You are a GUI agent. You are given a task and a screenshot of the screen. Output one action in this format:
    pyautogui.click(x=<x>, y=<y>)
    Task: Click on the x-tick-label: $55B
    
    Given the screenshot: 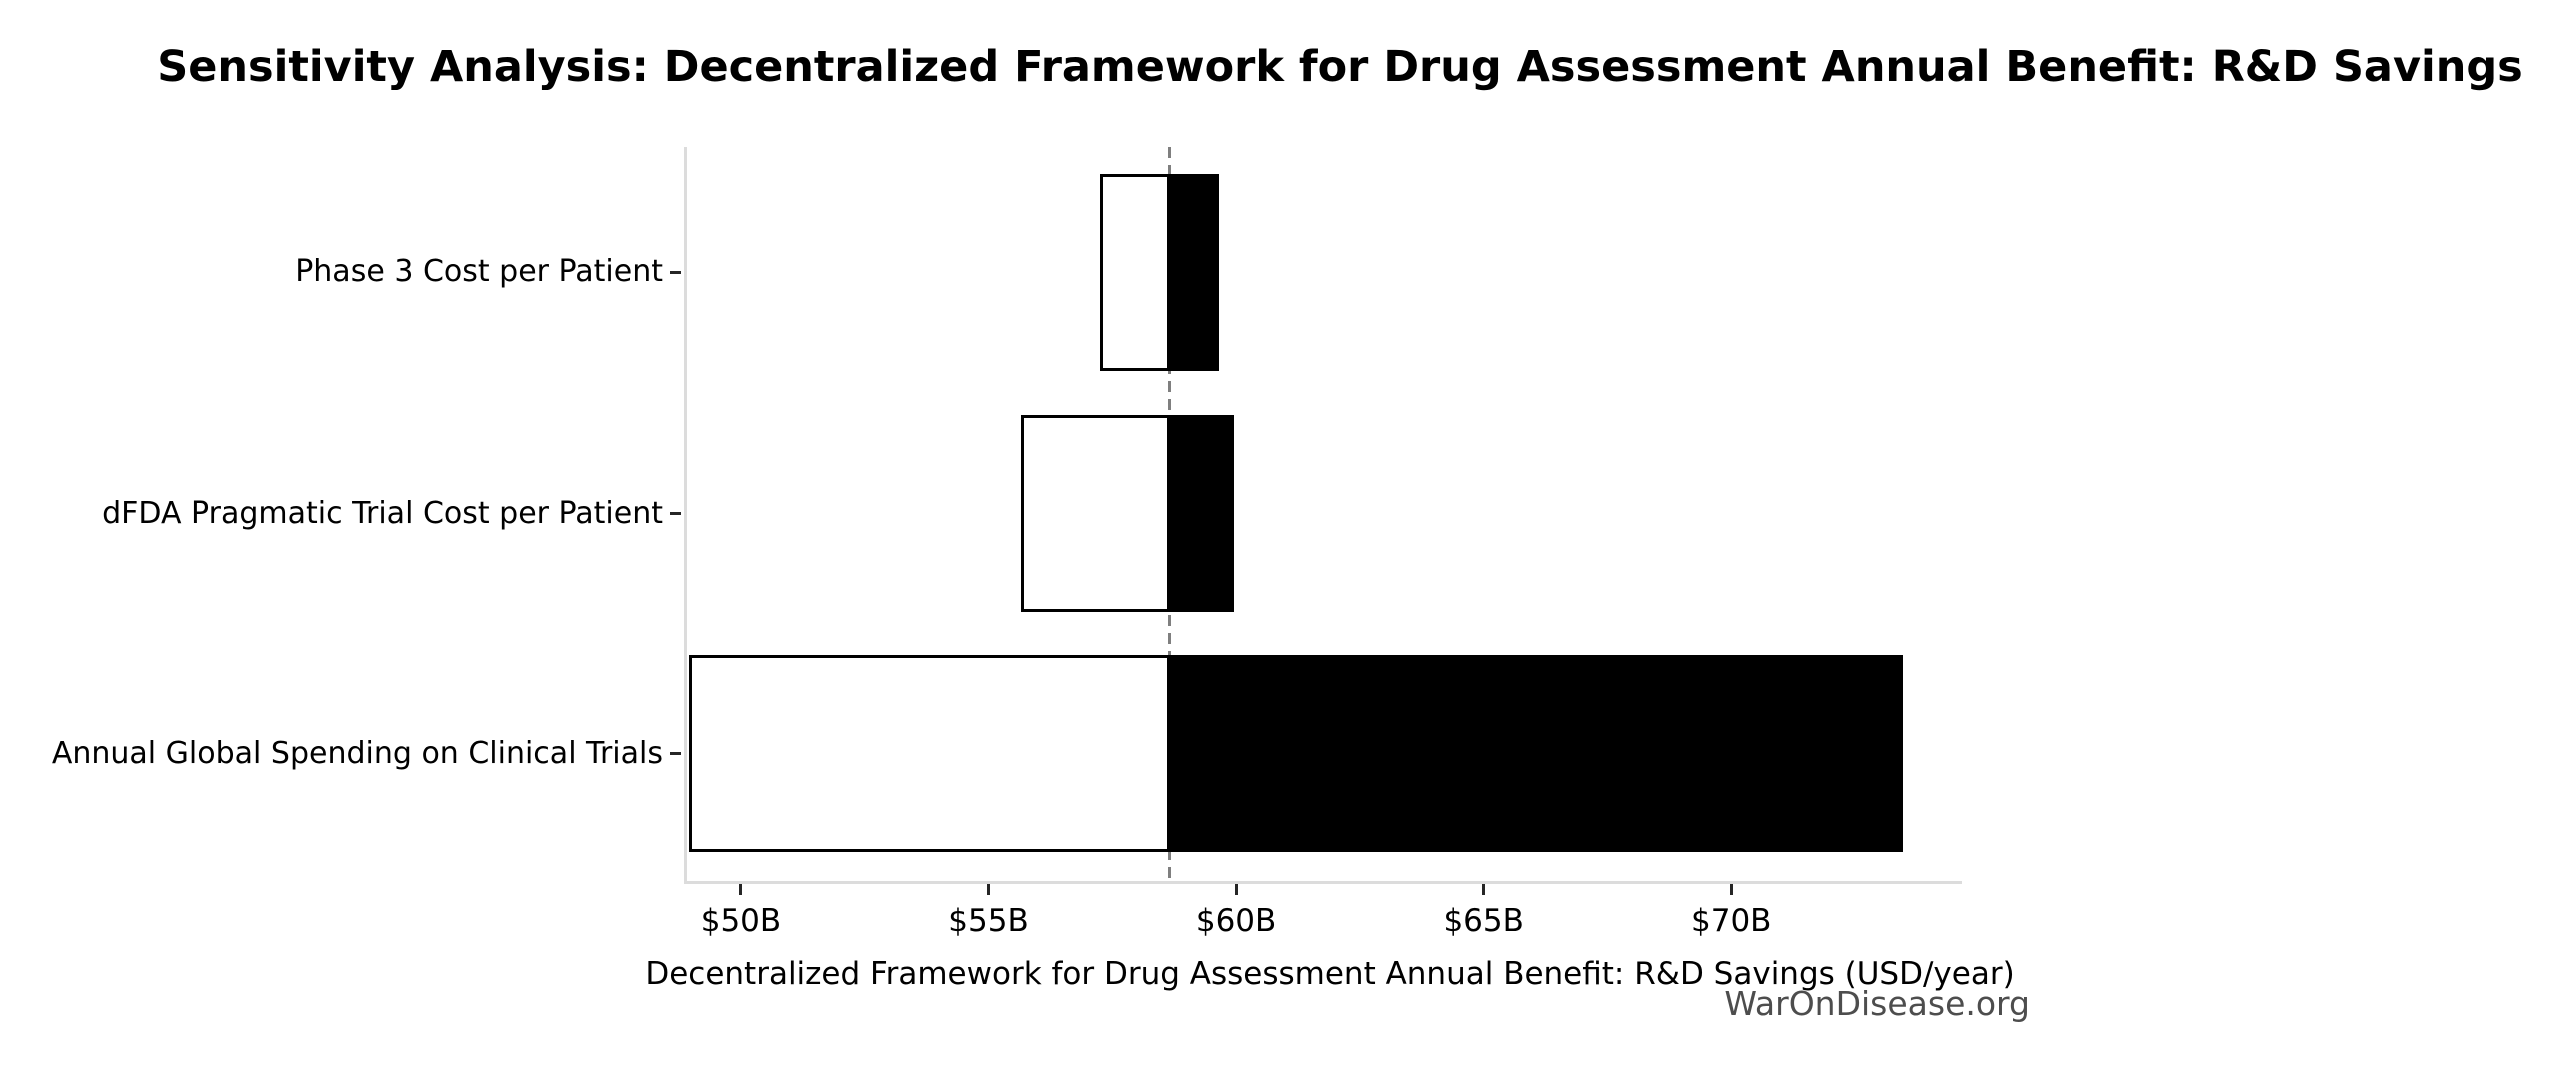 What is the action you would take?
    pyautogui.click(x=988, y=921)
    